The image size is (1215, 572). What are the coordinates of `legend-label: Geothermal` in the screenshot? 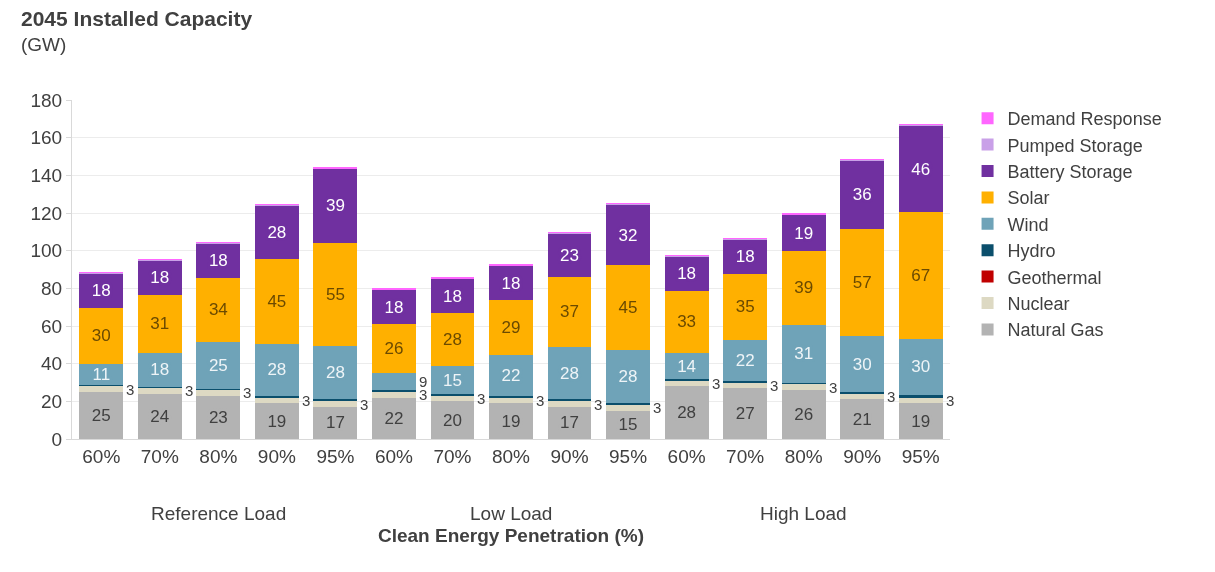 It's located at (1054, 277).